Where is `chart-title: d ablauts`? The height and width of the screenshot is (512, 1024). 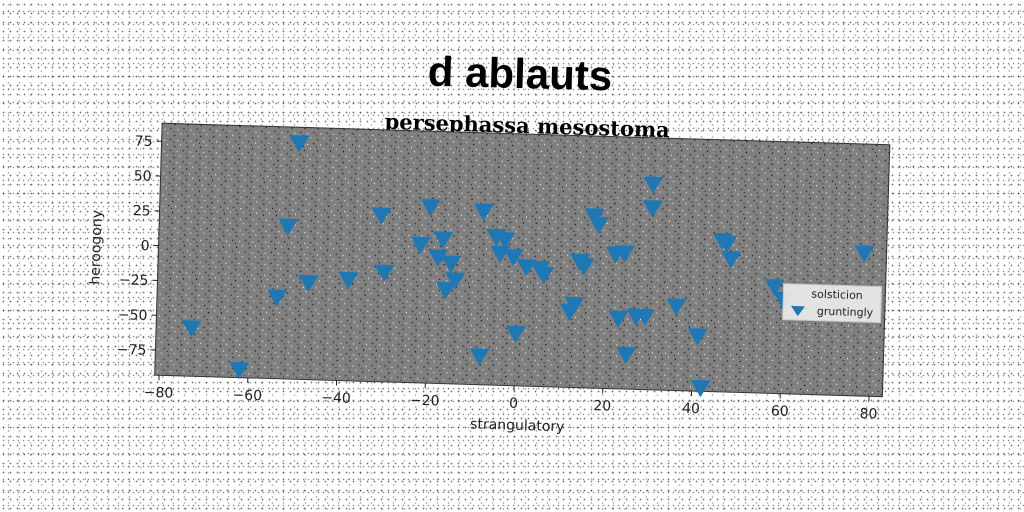
chart-title: d ablauts is located at coordinates (520, 74).